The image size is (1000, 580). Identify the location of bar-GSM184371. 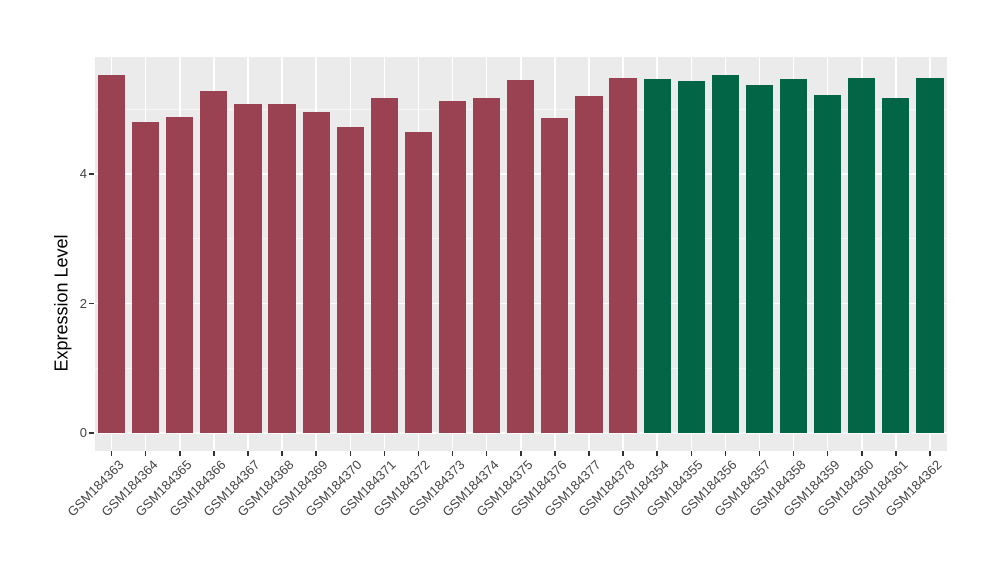
(384, 265).